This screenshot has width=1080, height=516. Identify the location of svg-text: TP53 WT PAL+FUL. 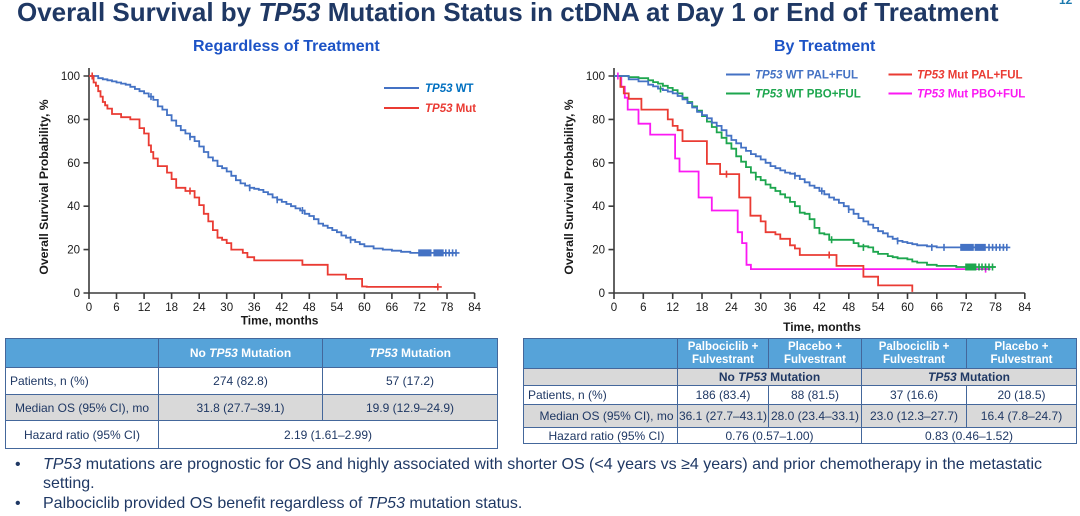
(806, 76).